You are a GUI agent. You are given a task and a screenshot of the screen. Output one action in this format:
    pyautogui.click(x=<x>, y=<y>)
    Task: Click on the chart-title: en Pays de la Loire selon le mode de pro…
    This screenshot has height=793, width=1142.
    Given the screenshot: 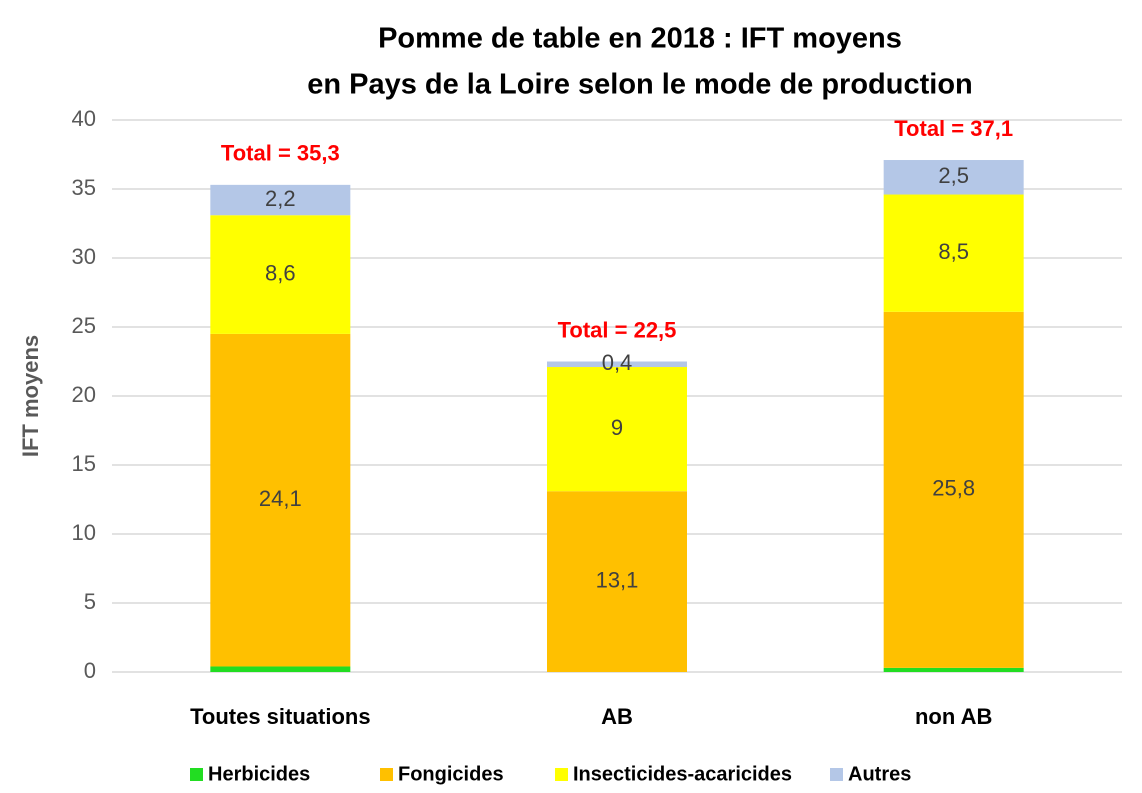 What is the action you would take?
    pyautogui.click(x=640, y=85)
    